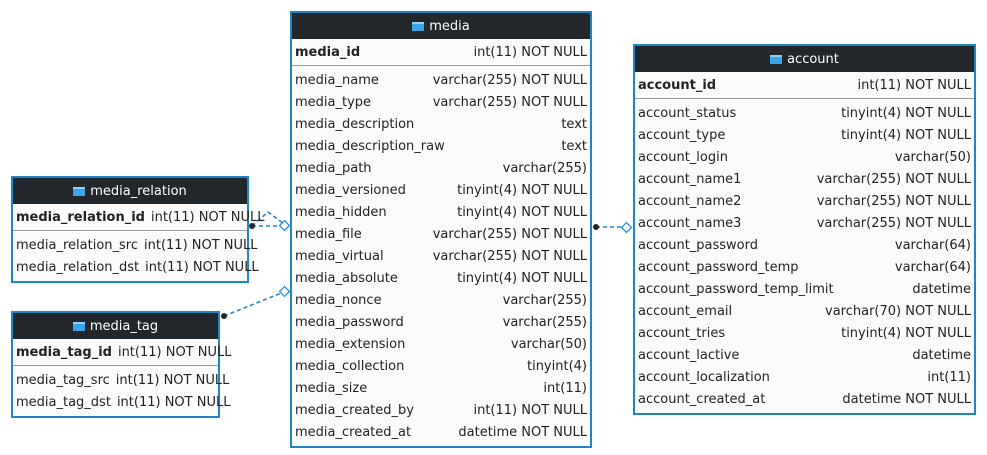 The height and width of the screenshot is (455, 987). I want to click on column-row: account_localization int(11), so click(804, 377).